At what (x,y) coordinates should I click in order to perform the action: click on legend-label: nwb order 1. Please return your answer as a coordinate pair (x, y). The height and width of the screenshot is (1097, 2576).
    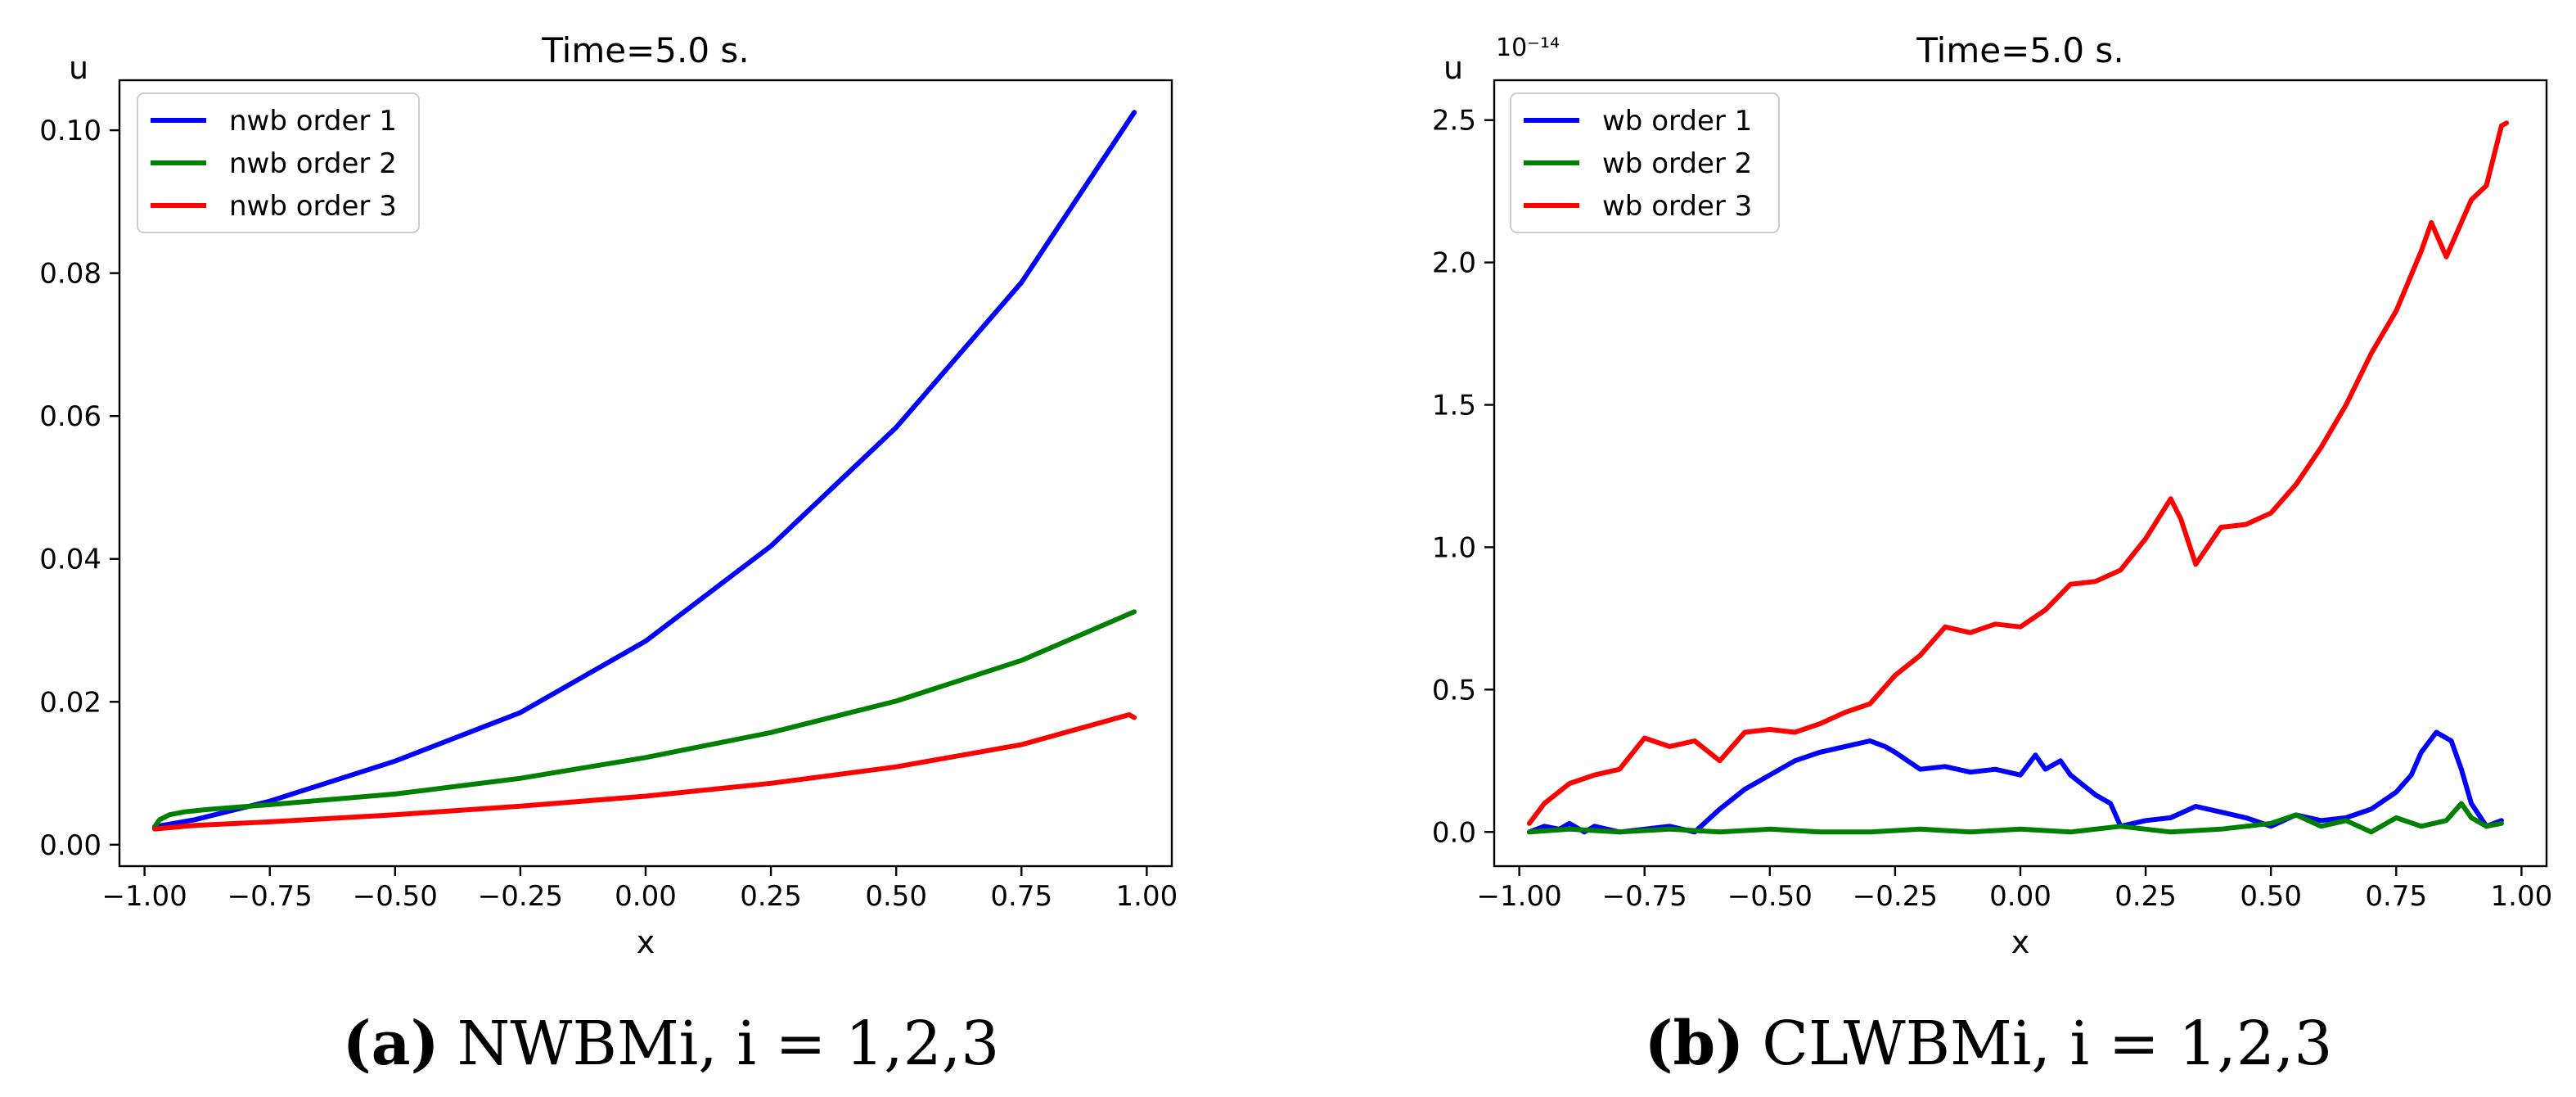
    Looking at the image, I should click on (313, 121).